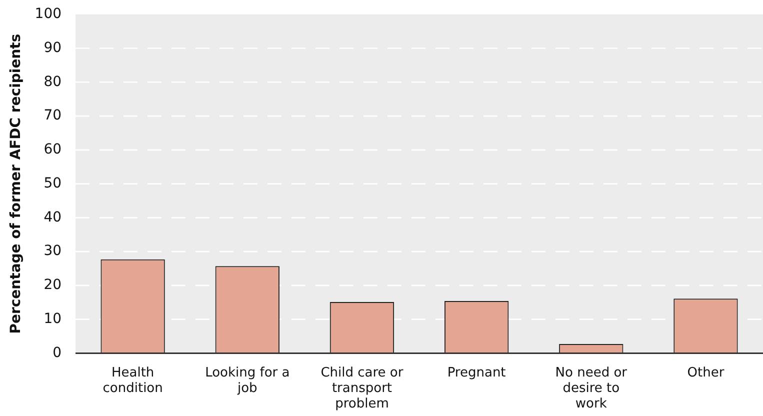  I want to click on y-tick-label: 10, so click(53, 318).